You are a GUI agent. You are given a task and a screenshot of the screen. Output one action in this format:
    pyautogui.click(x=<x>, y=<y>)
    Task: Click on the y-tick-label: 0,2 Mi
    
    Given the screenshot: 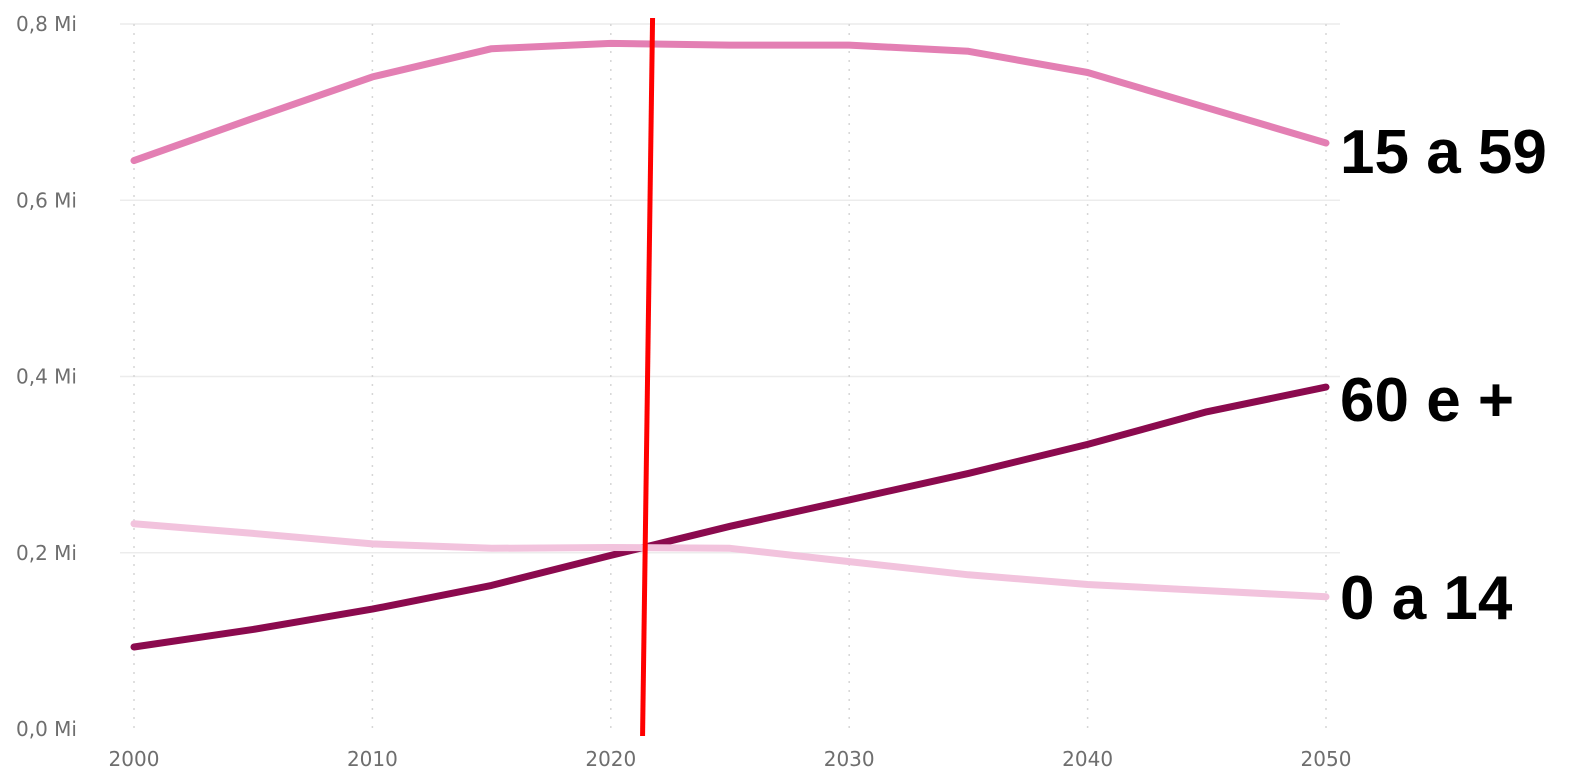 What is the action you would take?
    pyautogui.click(x=46, y=553)
    